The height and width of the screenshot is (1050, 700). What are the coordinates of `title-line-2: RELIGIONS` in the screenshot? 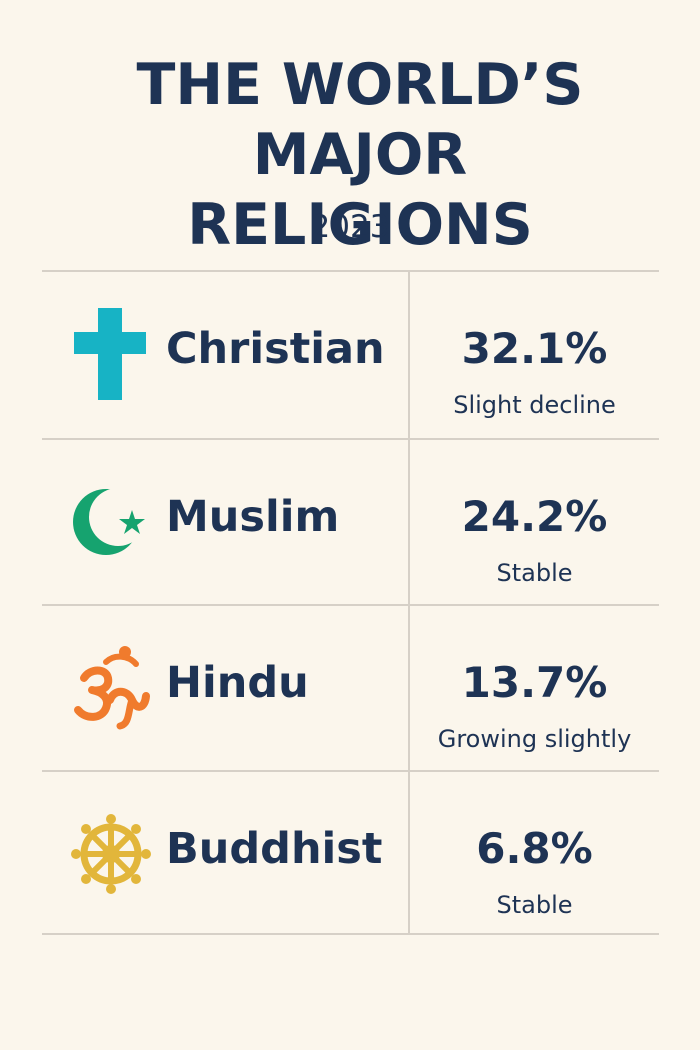 It's located at (360, 225).